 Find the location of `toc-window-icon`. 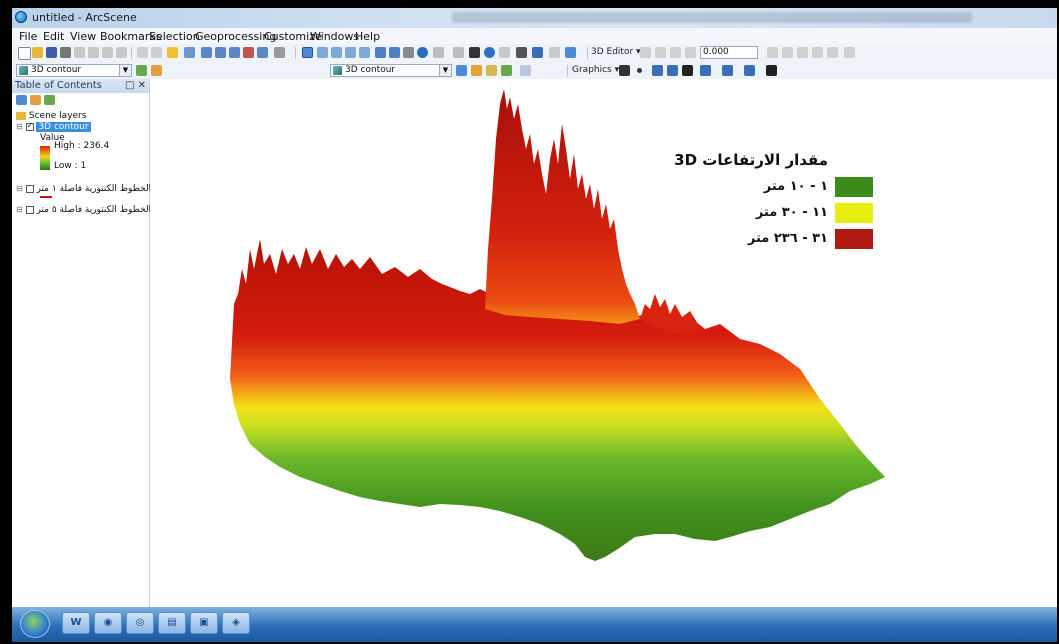

toc-window-icon is located at coordinates (206, 52).